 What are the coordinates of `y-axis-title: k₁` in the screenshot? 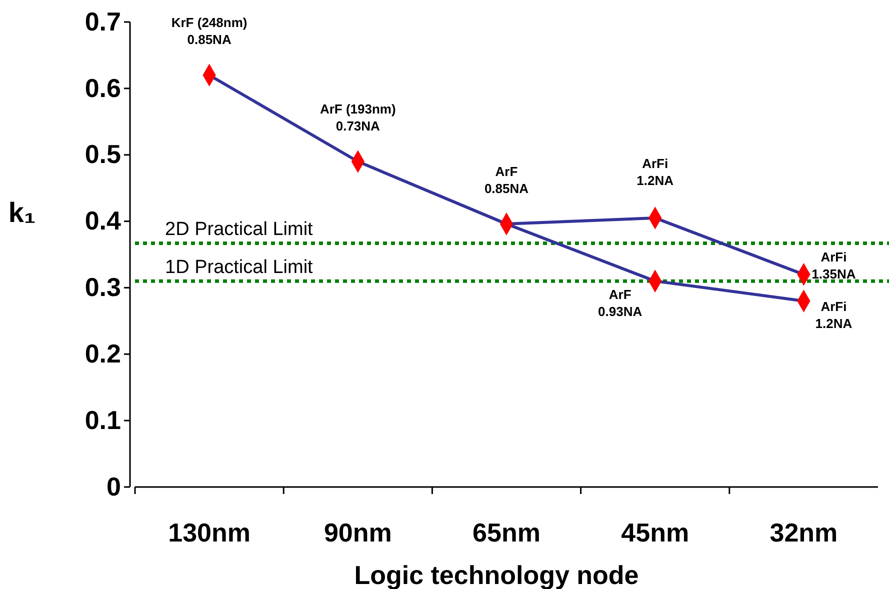 It's located at (22, 212).